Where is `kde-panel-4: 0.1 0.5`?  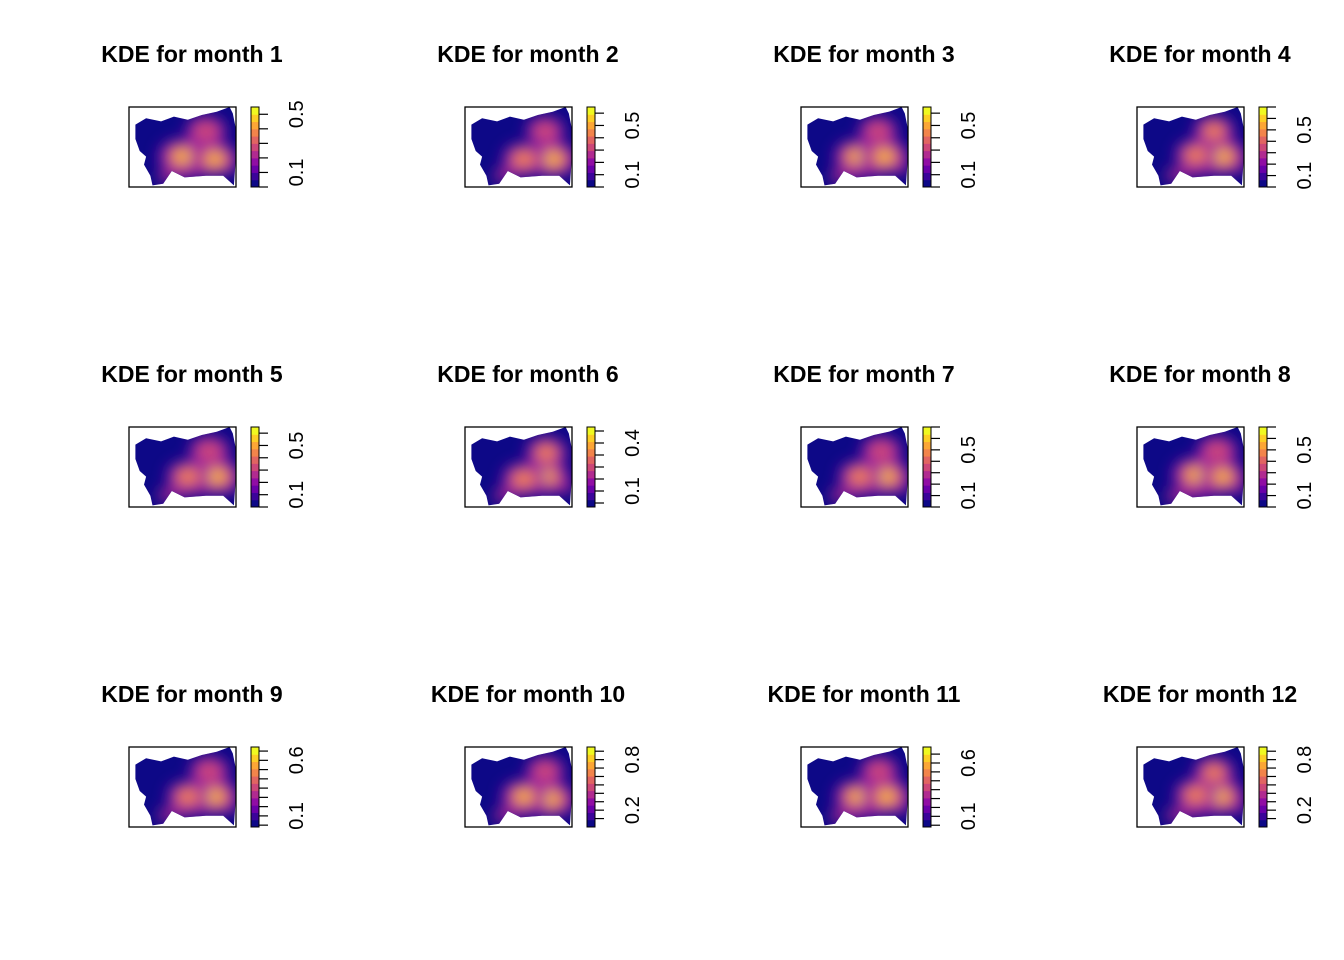 kde-panel-4: 0.1 0.5 is located at coordinates (1226, 148).